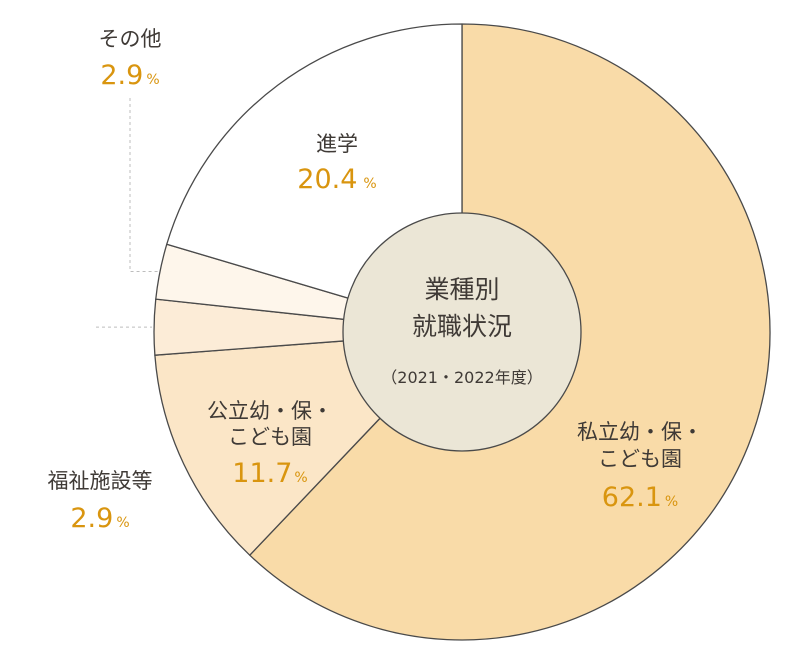  What do you see at coordinates (640, 459) in the screenshot?
I see `slice-label-private-line2: こども園` at bounding box center [640, 459].